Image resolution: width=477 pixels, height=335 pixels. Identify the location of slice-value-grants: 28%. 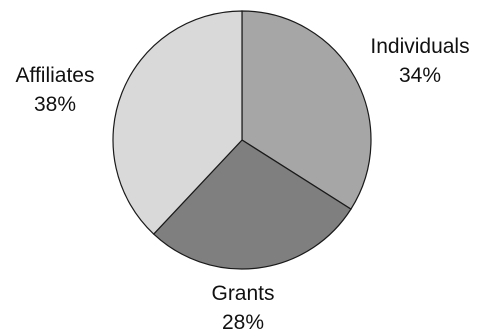
(243, 322).